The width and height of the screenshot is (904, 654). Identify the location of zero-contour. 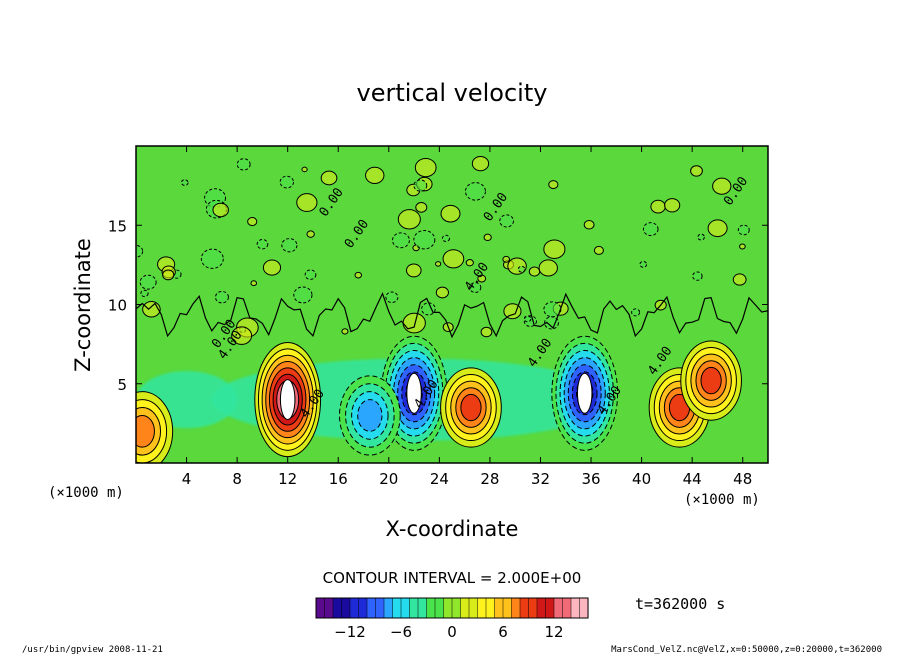
(452, 315).